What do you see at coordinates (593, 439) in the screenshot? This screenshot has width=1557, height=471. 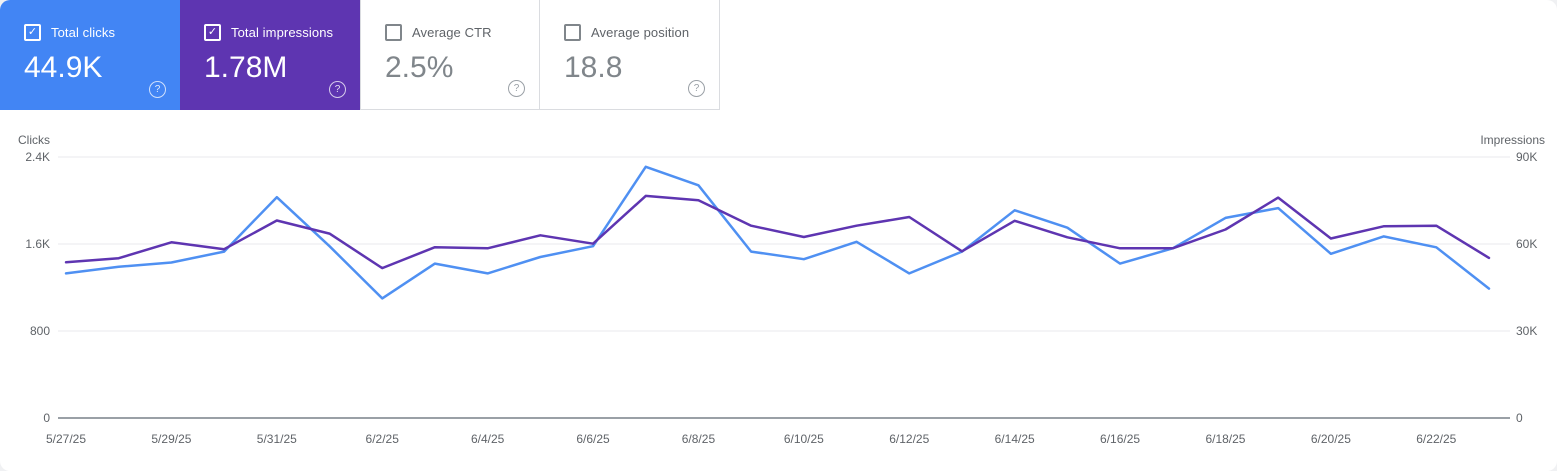 I see `x-tick-label: 6/6/25` at bounding box center [593, 439].